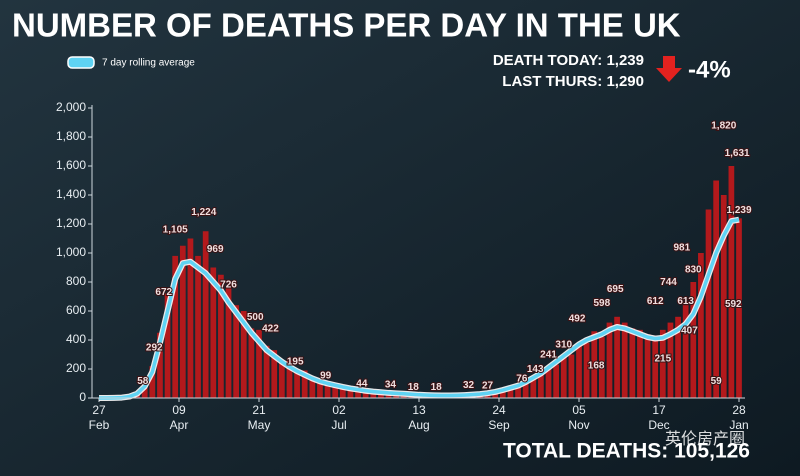 This screenshot has width=800, height=476. Describe the element at coordinates (602, 303) in the screenshot. I see `data-label: 598` at that location.